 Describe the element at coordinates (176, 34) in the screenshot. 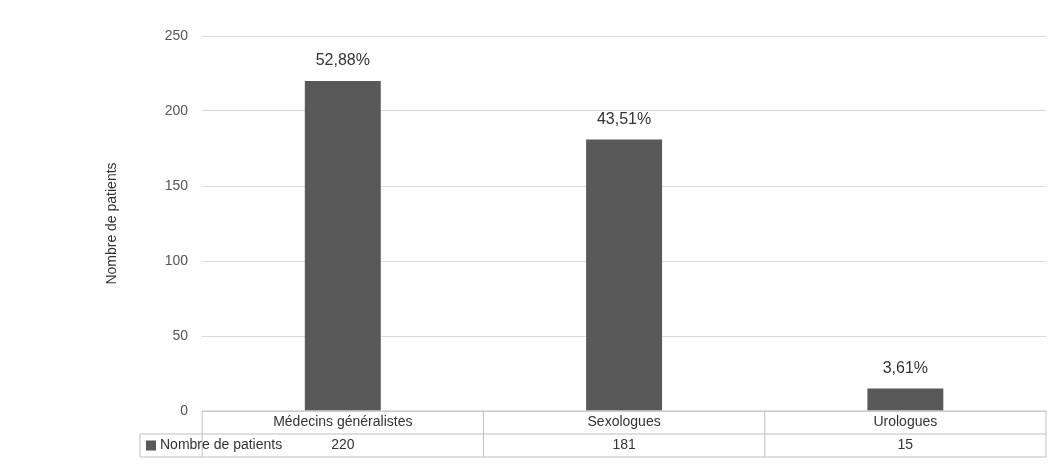

I see `y-tick-label: 250` at that location.